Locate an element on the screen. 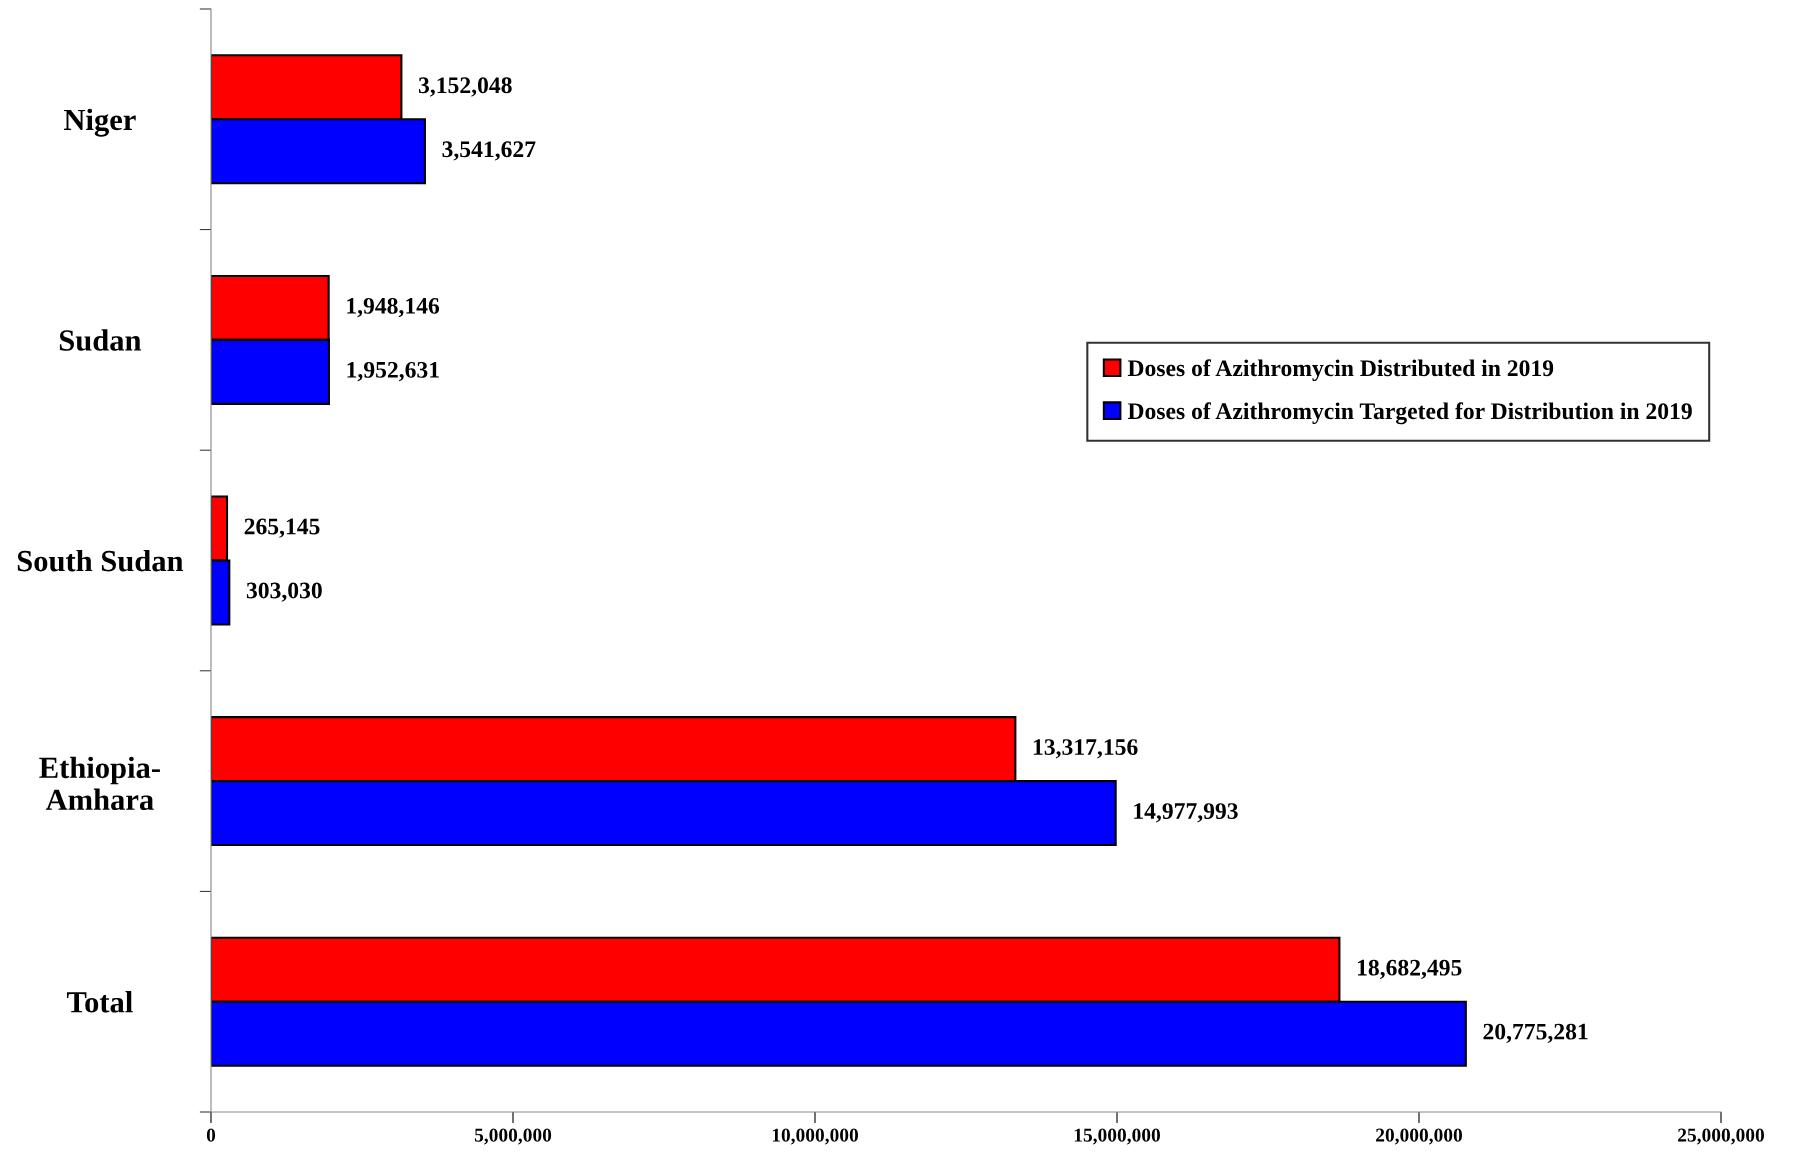  y-tick-label: South Sudan is located at coordinates (100, 560).